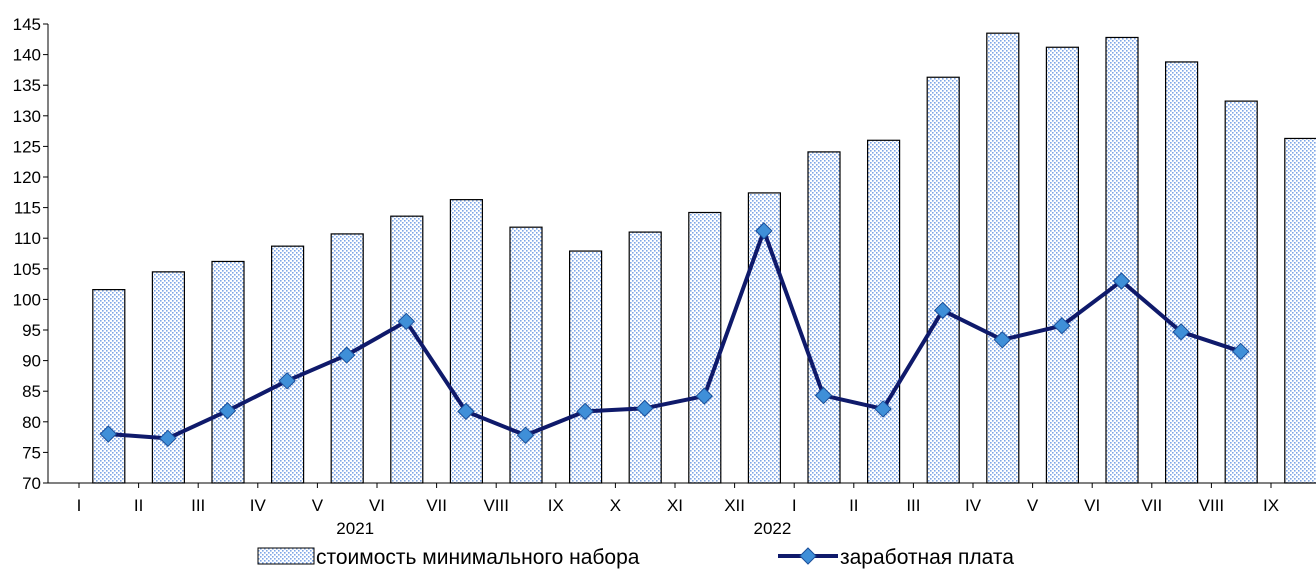  What do you see at coordinates (27, 85) in the screenshot?
I see `y-tick-label: 135` at bounding box center [27, 85].